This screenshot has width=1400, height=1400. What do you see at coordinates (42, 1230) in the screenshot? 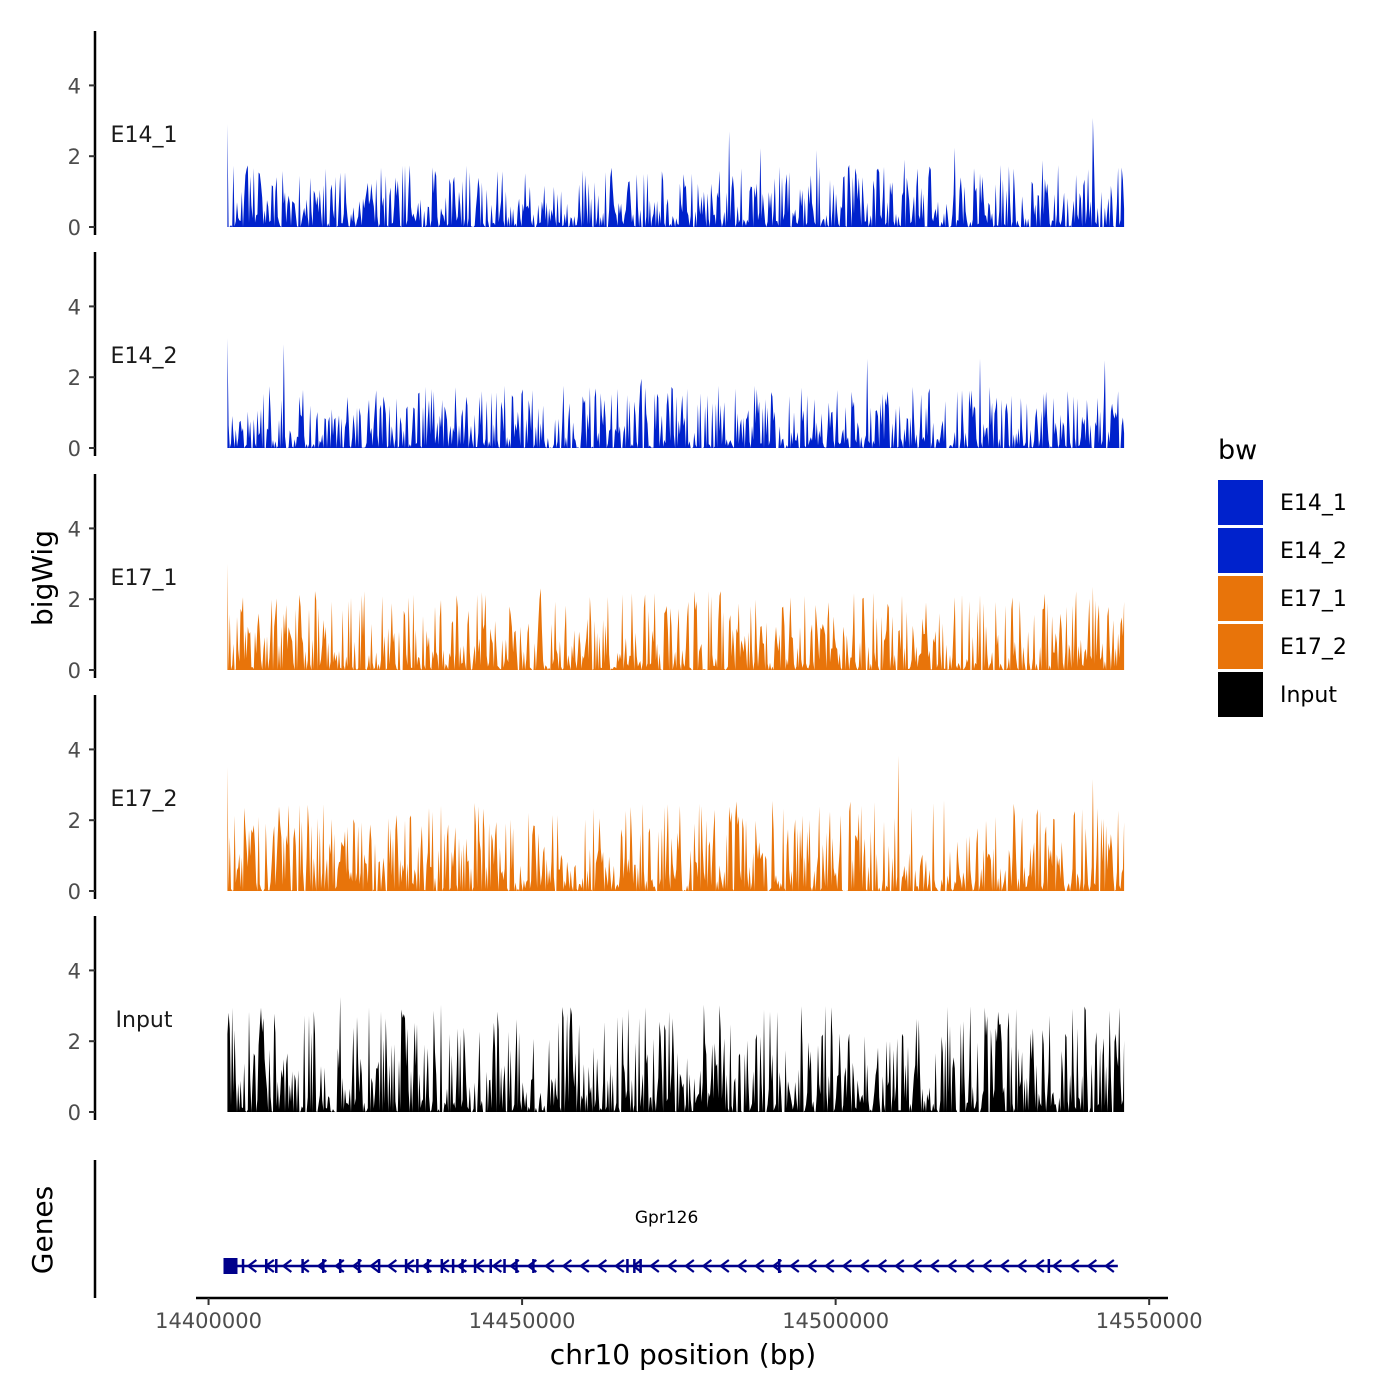
I see `genes-axis-title: Genes` at bounding box center [42, 1230].